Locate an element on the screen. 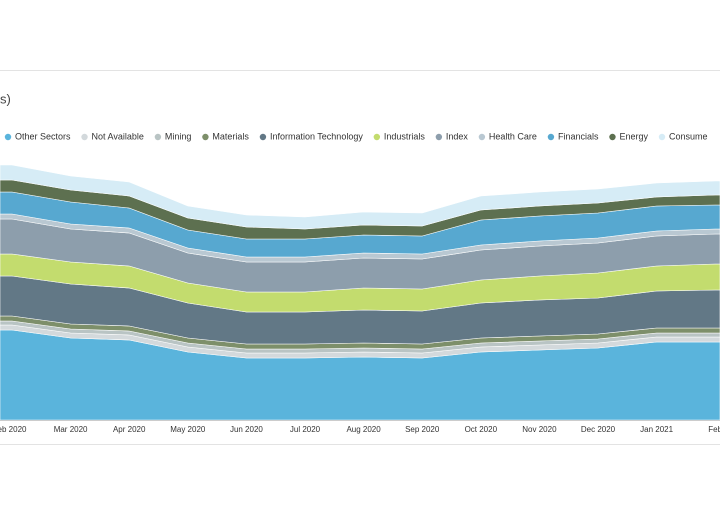 The image size is (720, 514). area is located at coordinates (360, 197).